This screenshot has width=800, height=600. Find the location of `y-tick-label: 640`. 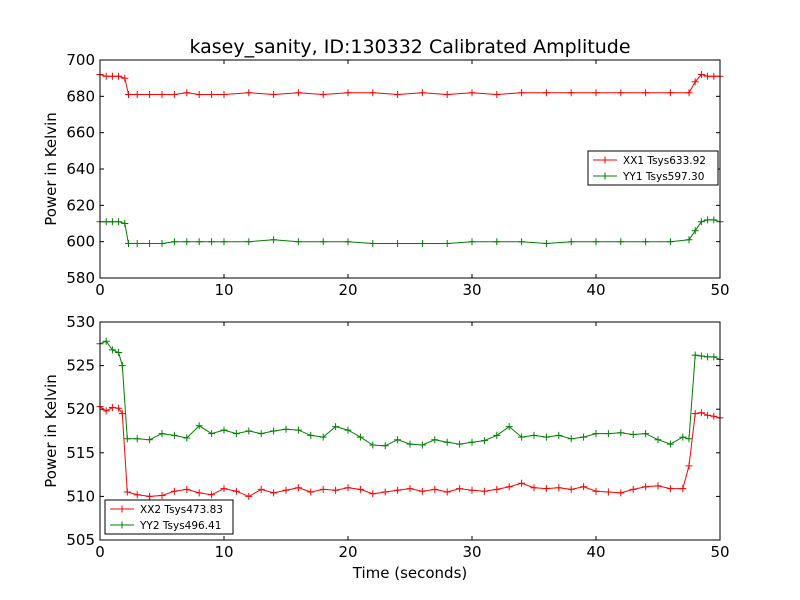

y-tick-label: 640 is located at coordinates (80, 169).